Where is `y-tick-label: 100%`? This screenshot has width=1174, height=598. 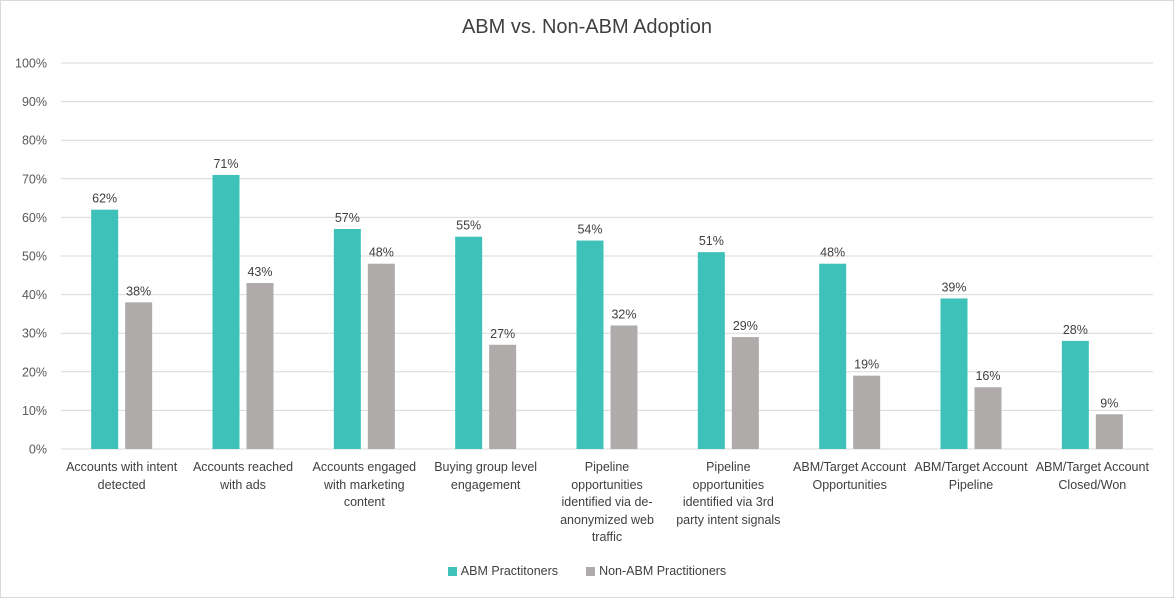 y-tick-label: 100% is located at coordinates (31, 64).